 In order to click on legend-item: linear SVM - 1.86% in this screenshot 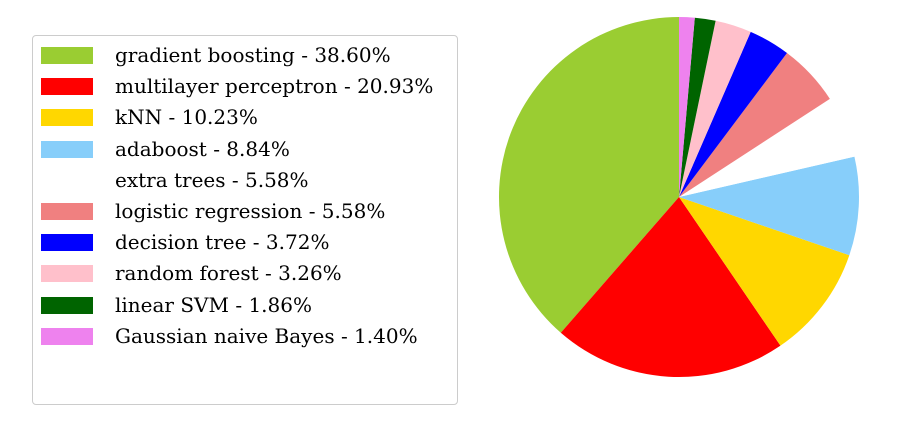, I will do `click(245, 306)`.